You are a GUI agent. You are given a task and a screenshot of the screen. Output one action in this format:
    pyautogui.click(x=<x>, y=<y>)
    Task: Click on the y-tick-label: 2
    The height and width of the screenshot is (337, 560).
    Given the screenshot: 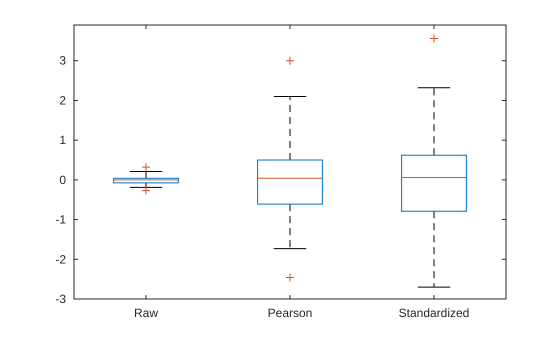 What is the action you would take?
    pyautogui.click(x=62, y=100)
    